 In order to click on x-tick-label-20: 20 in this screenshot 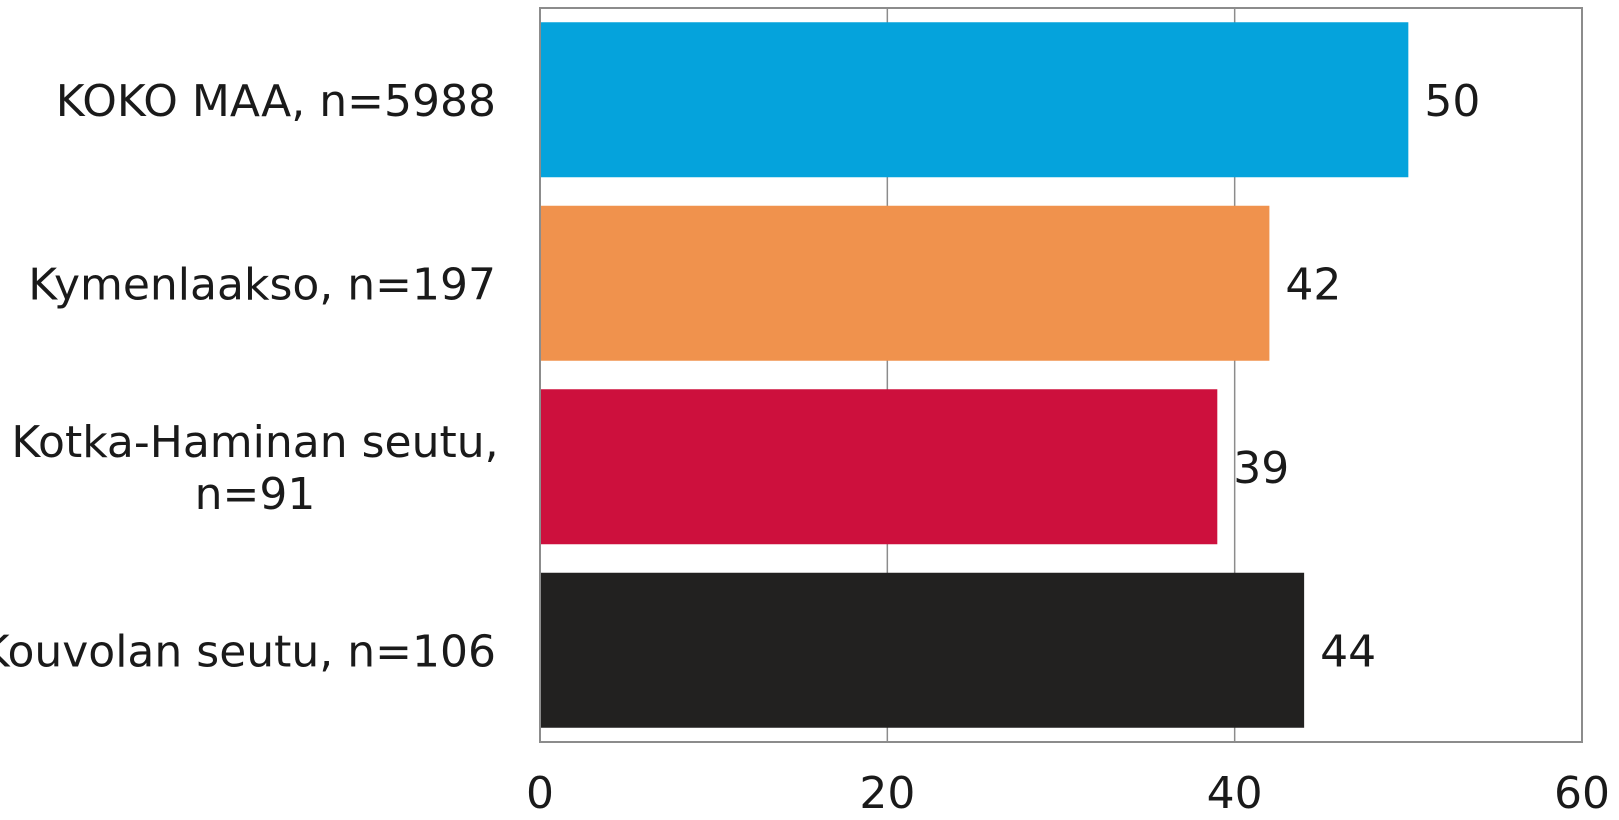, I will do `click(887, 793)`.